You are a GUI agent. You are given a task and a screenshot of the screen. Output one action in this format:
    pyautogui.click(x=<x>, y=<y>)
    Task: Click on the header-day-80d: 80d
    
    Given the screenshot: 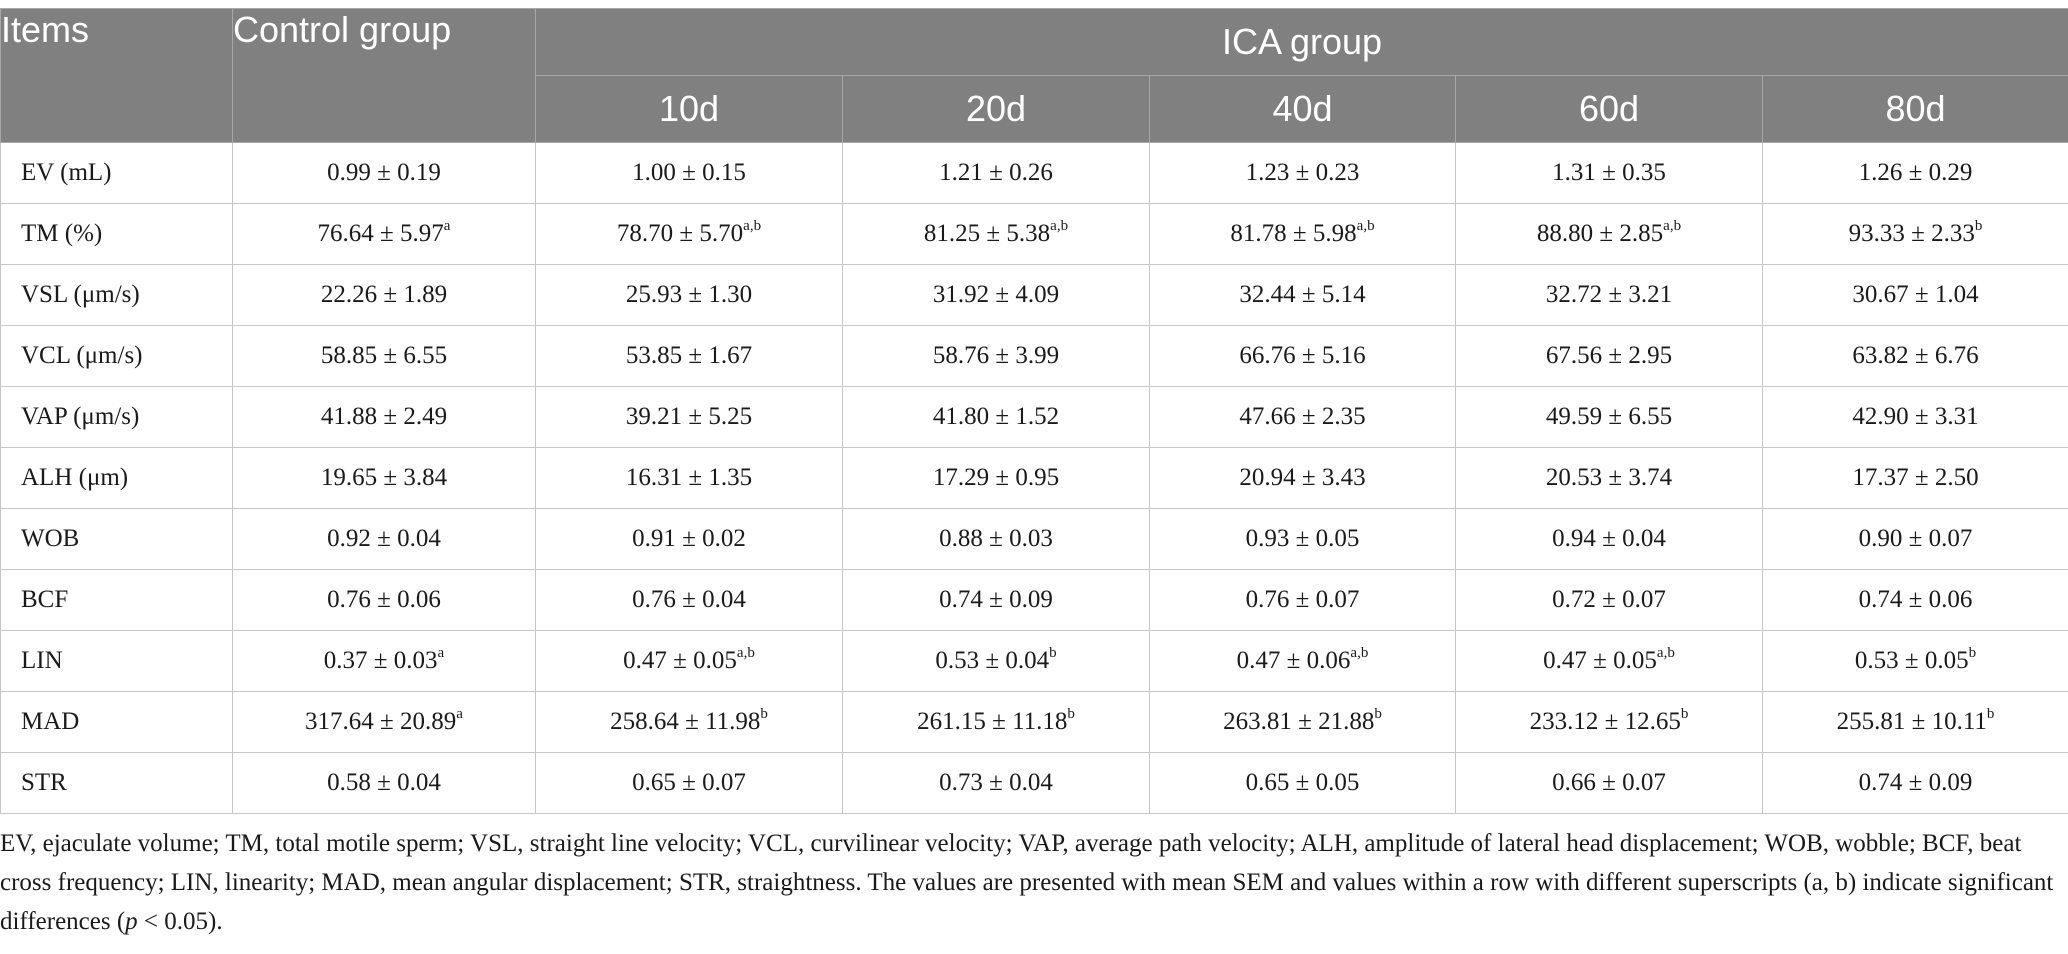 What is the action you would take?
    pyautogui.click(x=1914, y=109)
    